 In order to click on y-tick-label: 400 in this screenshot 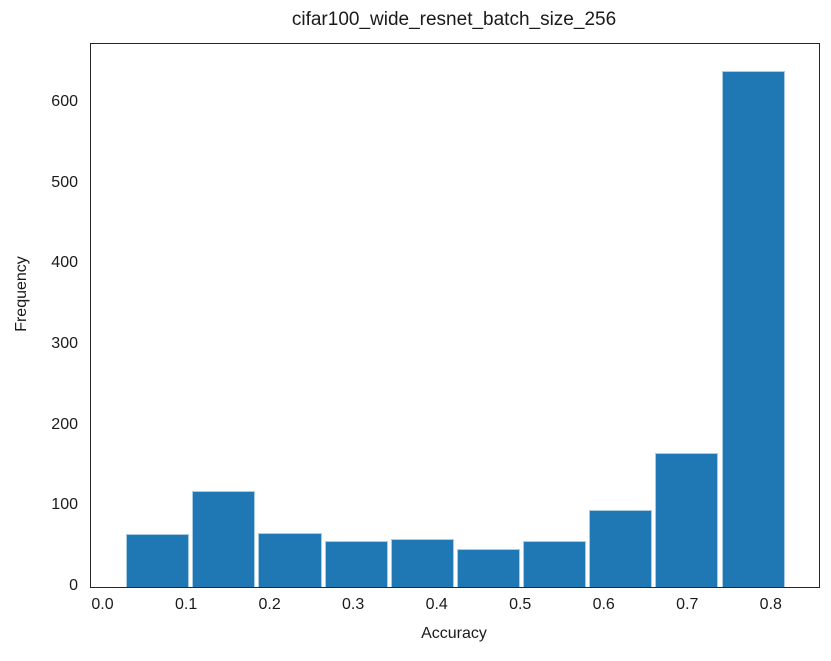, I will do `click(64, 263)`.